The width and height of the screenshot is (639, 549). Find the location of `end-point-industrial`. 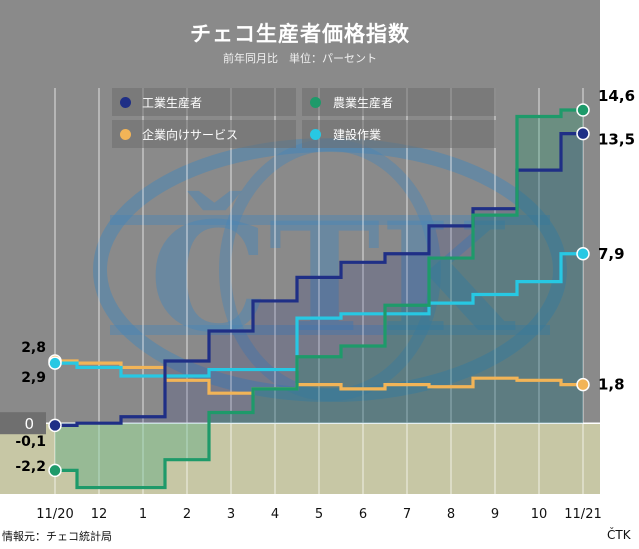

end-point-industrial is located at coordinates (583, 133).